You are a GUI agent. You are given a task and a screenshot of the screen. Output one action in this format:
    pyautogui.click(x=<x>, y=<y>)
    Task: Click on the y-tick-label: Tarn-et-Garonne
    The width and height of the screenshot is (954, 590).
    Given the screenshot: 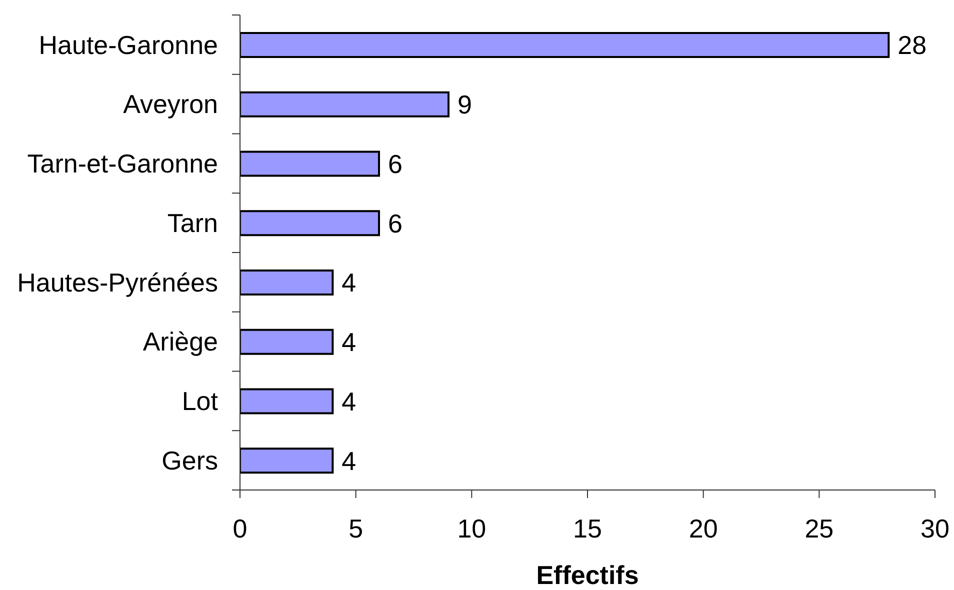 What is the action you would take?
    pyautogui.click(x=122, y=163)
    